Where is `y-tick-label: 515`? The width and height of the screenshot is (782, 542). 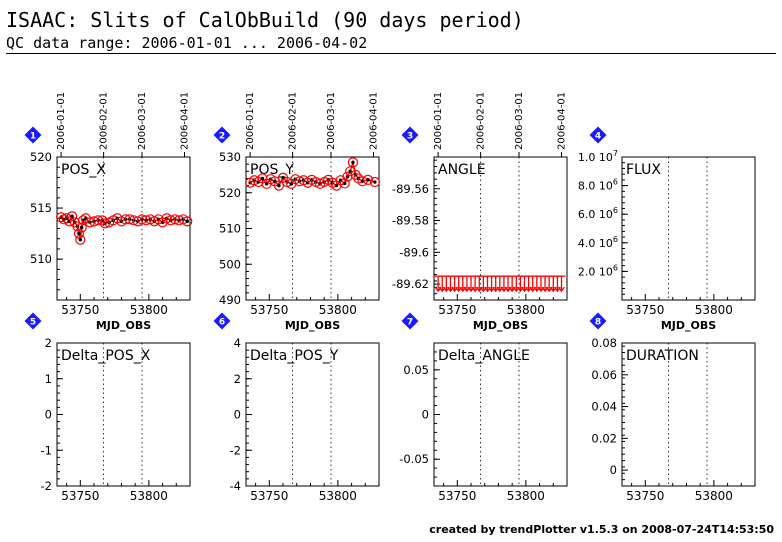
y-tick-label: 515 is located at coordinates (41, 208).